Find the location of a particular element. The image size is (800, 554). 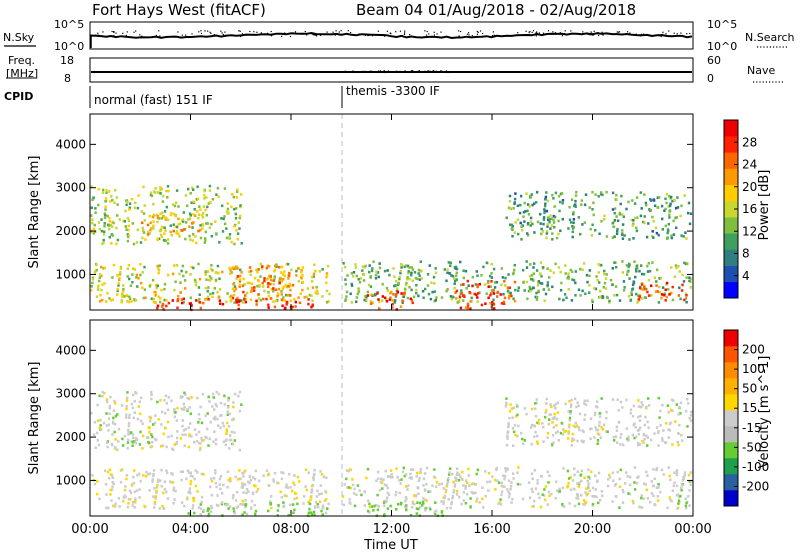

y-tick-label: 2000 is located at coordinates (70, 437).